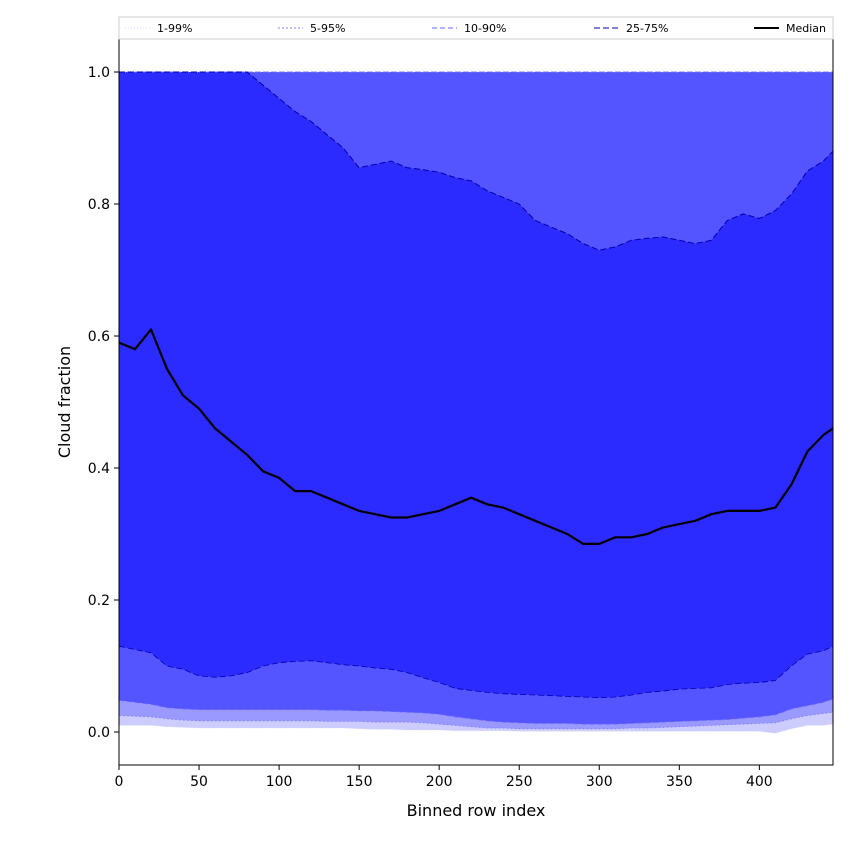  Describe the element at coordinates (647, 28) in the screenshot. I see `legend-label: 25-75%` at that location.